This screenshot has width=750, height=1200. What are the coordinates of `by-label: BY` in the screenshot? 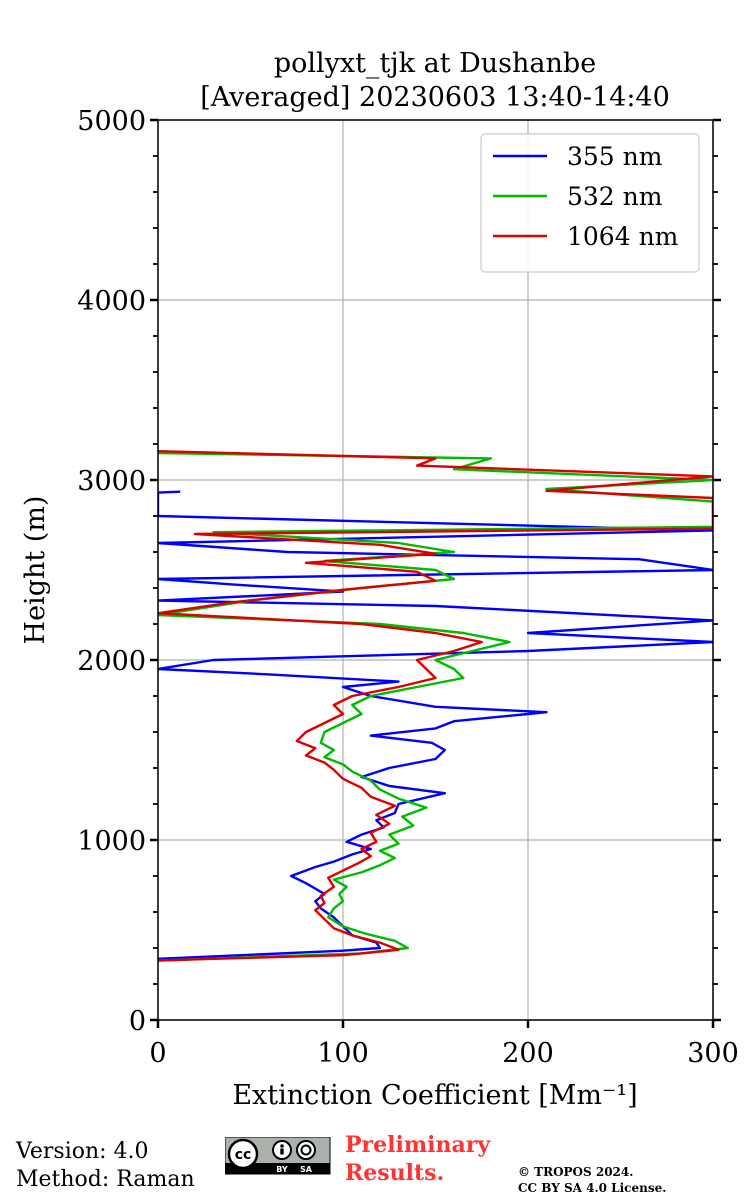 It's located at (282, 1169).